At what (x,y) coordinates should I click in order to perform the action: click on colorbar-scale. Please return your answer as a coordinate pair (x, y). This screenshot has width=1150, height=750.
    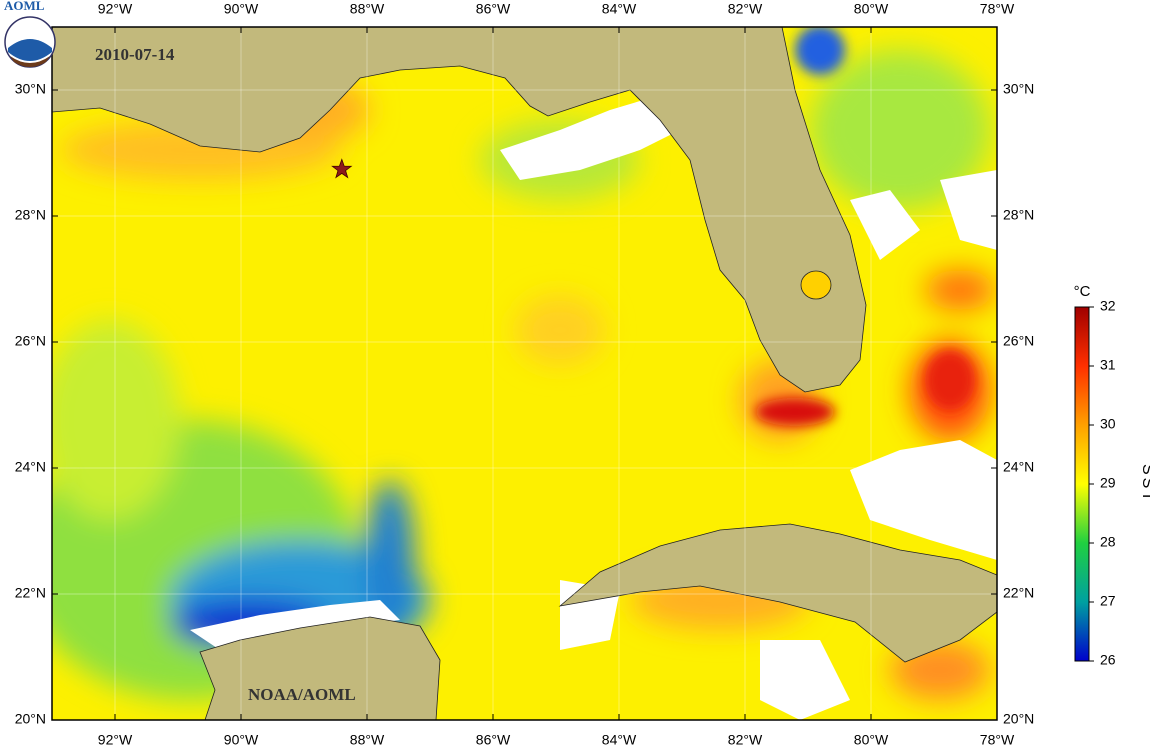
    Looking at the image, I should click on (1082, 484).